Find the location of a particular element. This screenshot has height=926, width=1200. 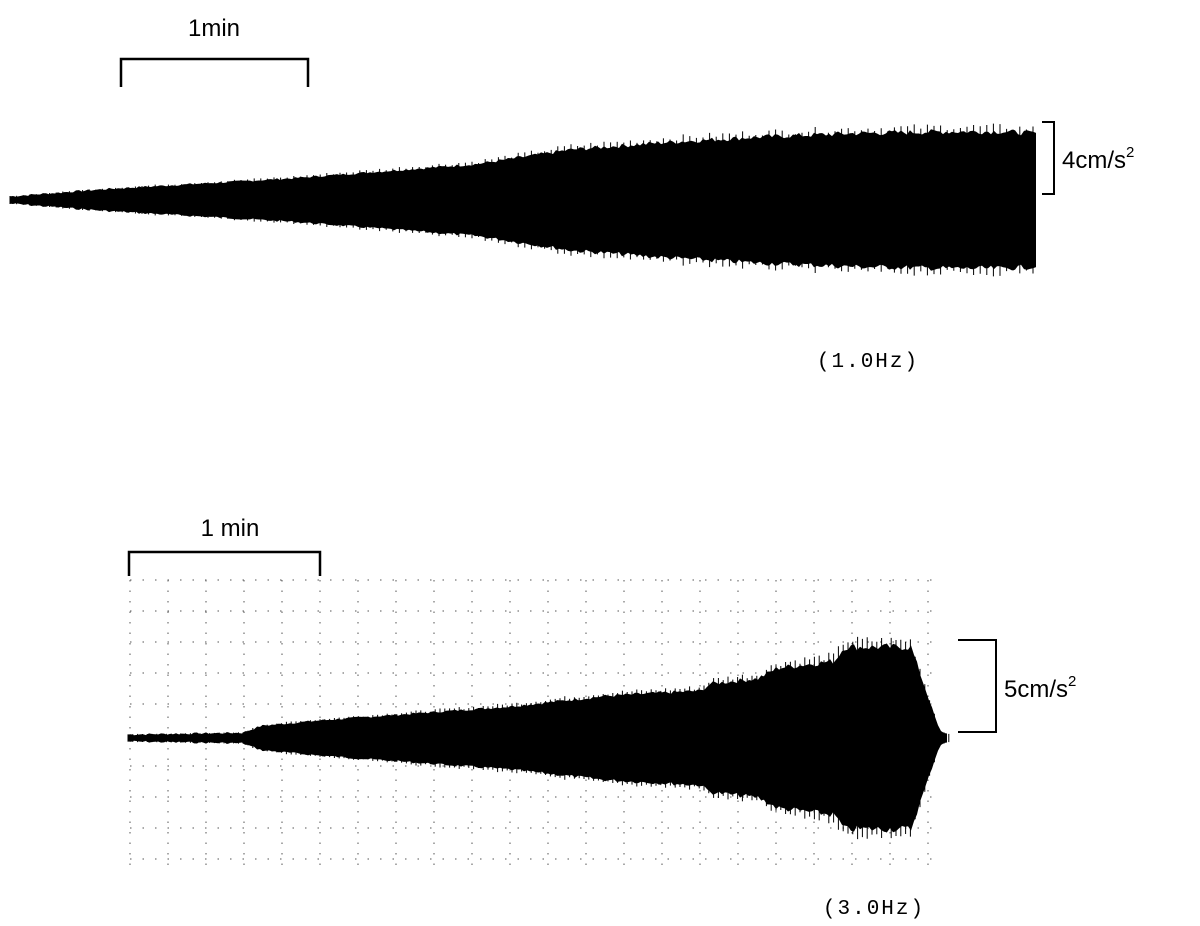

frequency-caption-1: (1.0Hz) is located at coordinates (868, 362).